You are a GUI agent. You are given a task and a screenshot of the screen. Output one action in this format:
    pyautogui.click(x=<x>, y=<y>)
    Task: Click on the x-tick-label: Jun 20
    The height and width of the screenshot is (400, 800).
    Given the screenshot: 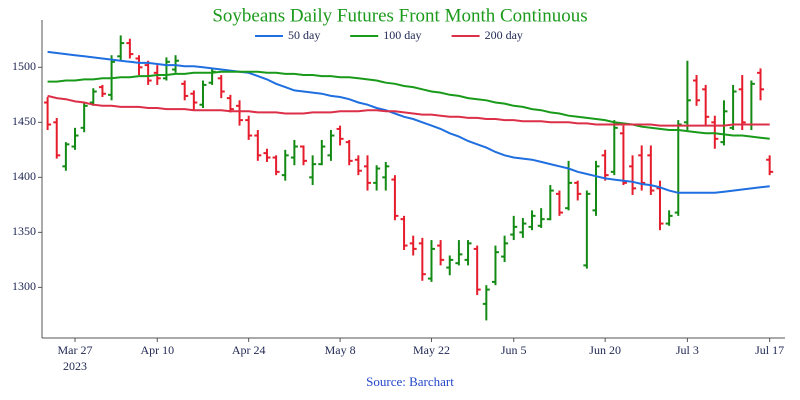 What is the action you would take?
    pyautogui.click(x=605, y=350)
    